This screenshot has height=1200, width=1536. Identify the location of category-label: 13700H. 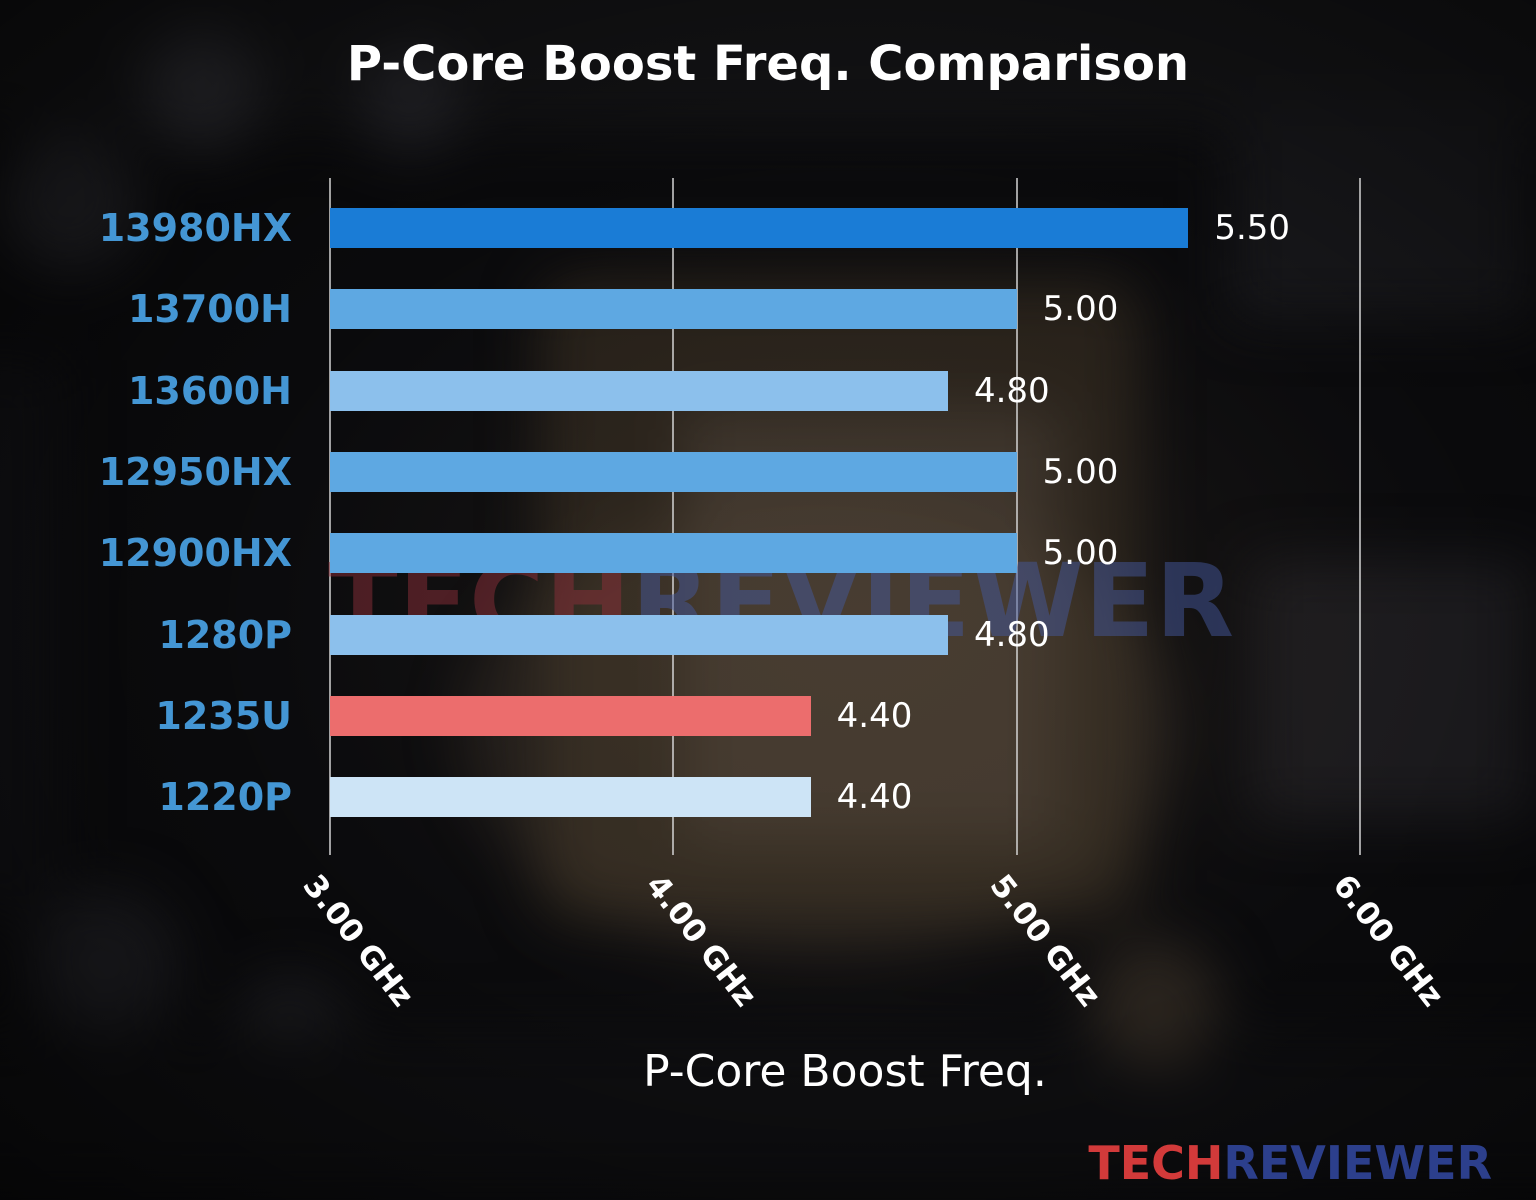
(209, 309).